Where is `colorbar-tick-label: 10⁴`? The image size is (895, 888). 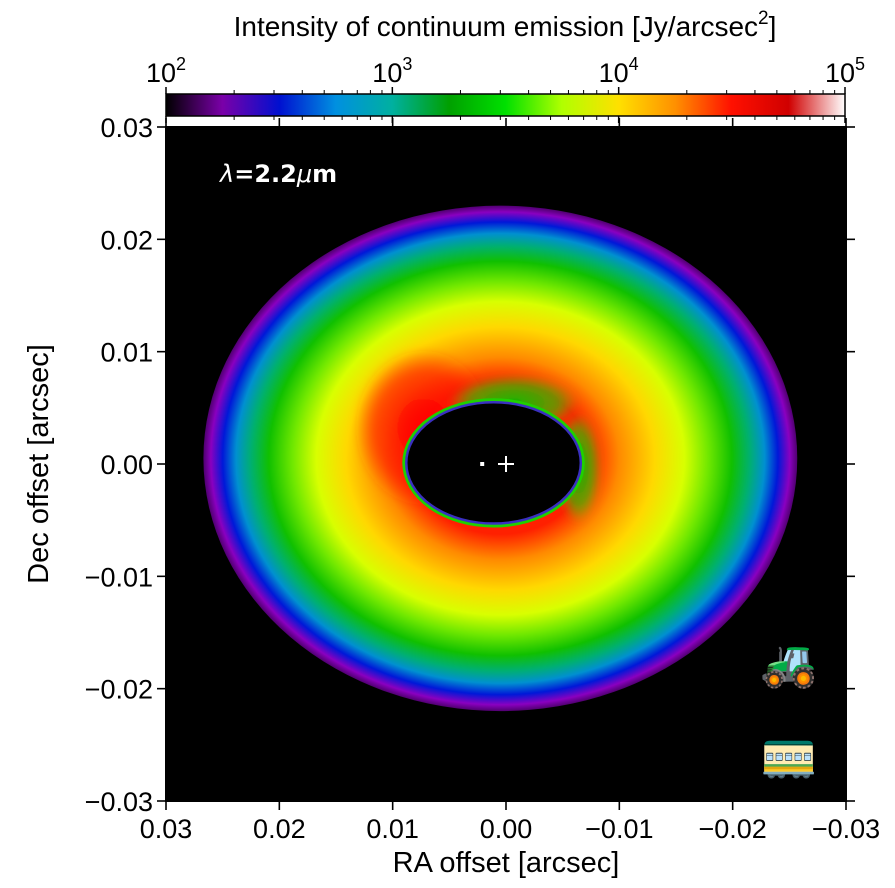
colorbar-tick-label: 10⁴ is located at coordinates (619, 71).